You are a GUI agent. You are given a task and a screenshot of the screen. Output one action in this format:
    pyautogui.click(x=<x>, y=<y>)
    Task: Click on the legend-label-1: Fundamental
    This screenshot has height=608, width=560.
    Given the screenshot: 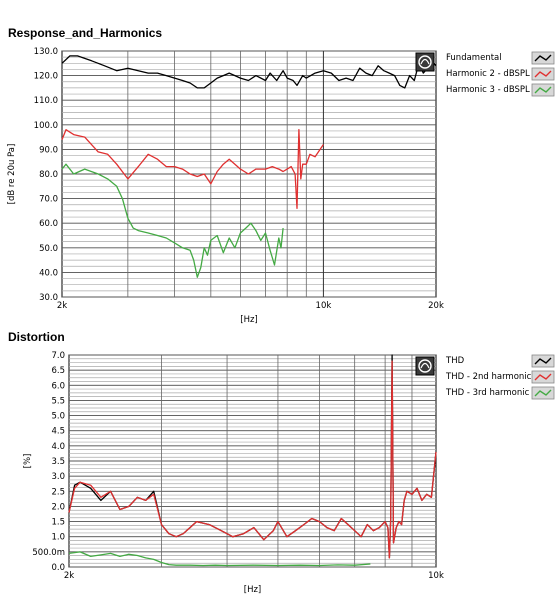 What is the action you would take?
    pyautogui.click(x=474, y=58)
    